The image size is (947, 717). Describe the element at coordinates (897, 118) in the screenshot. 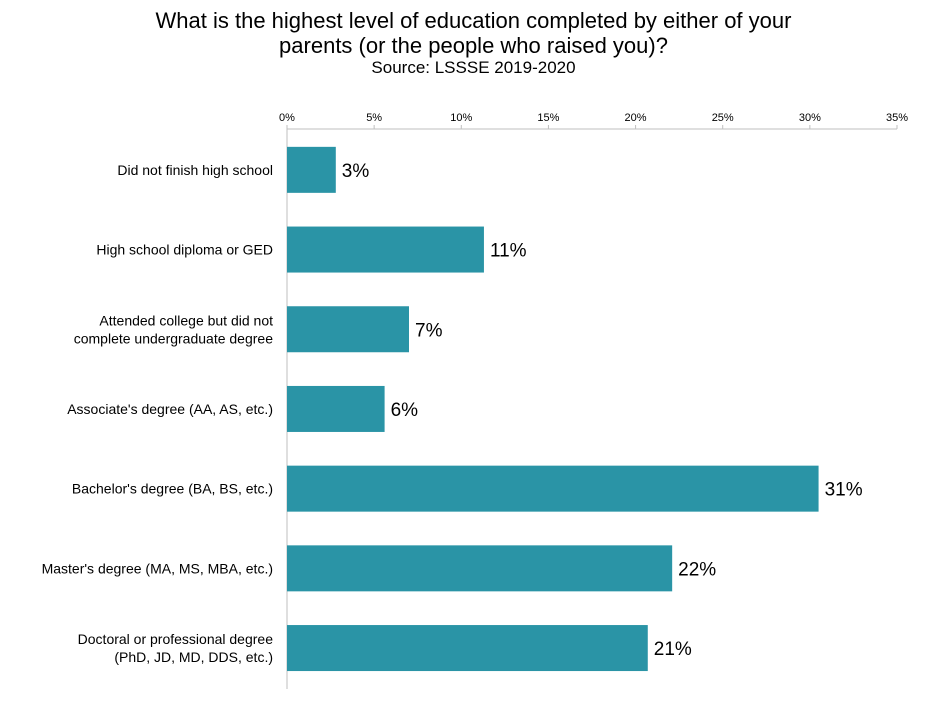

I see `x-tick-label: 35%` at that location.